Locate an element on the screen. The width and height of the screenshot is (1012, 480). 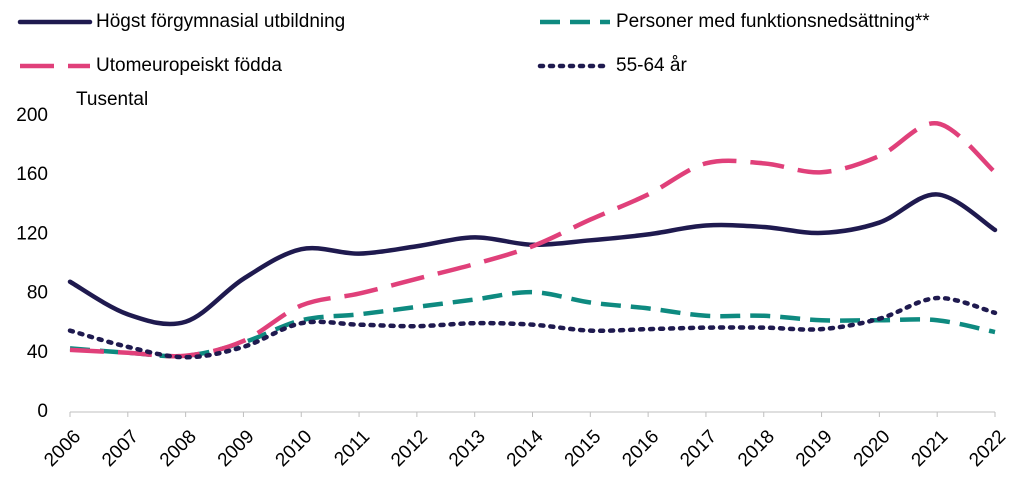
x-tick-label: 2019 is located at coordinates (814, 448).